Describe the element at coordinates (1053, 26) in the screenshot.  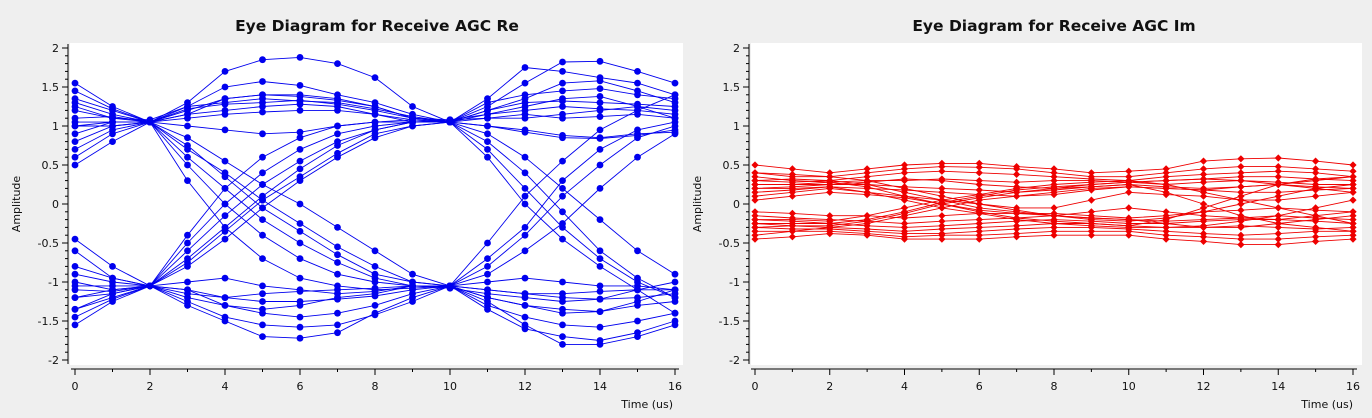
I see `chart-title: Eye Diagram for Receive AGC Im` at that location.